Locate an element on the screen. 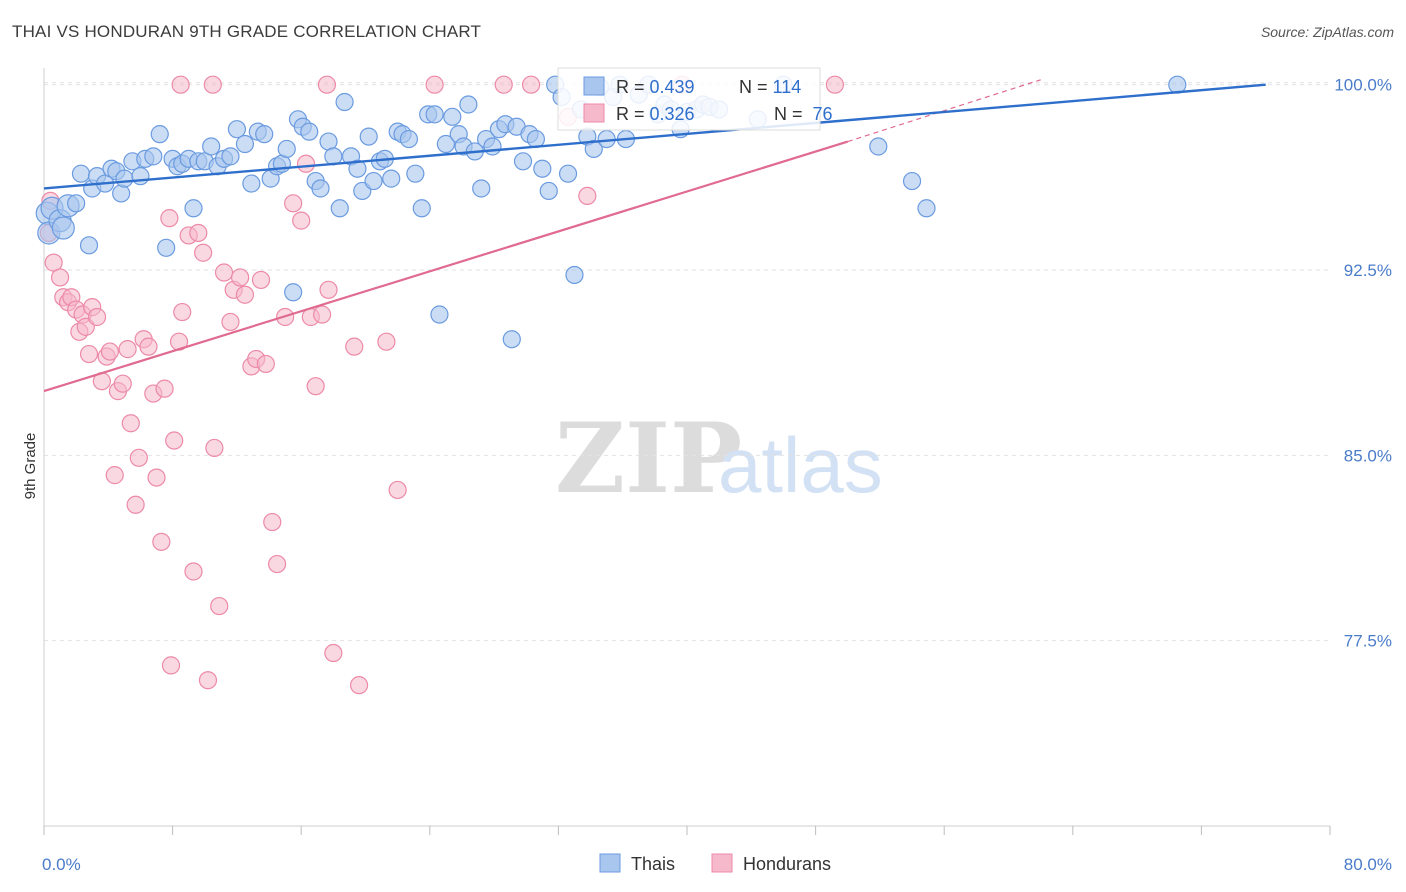 This screenshot has width=1406, height=892. thai-r-value: 0.439 is located at coordinates (672, 87).